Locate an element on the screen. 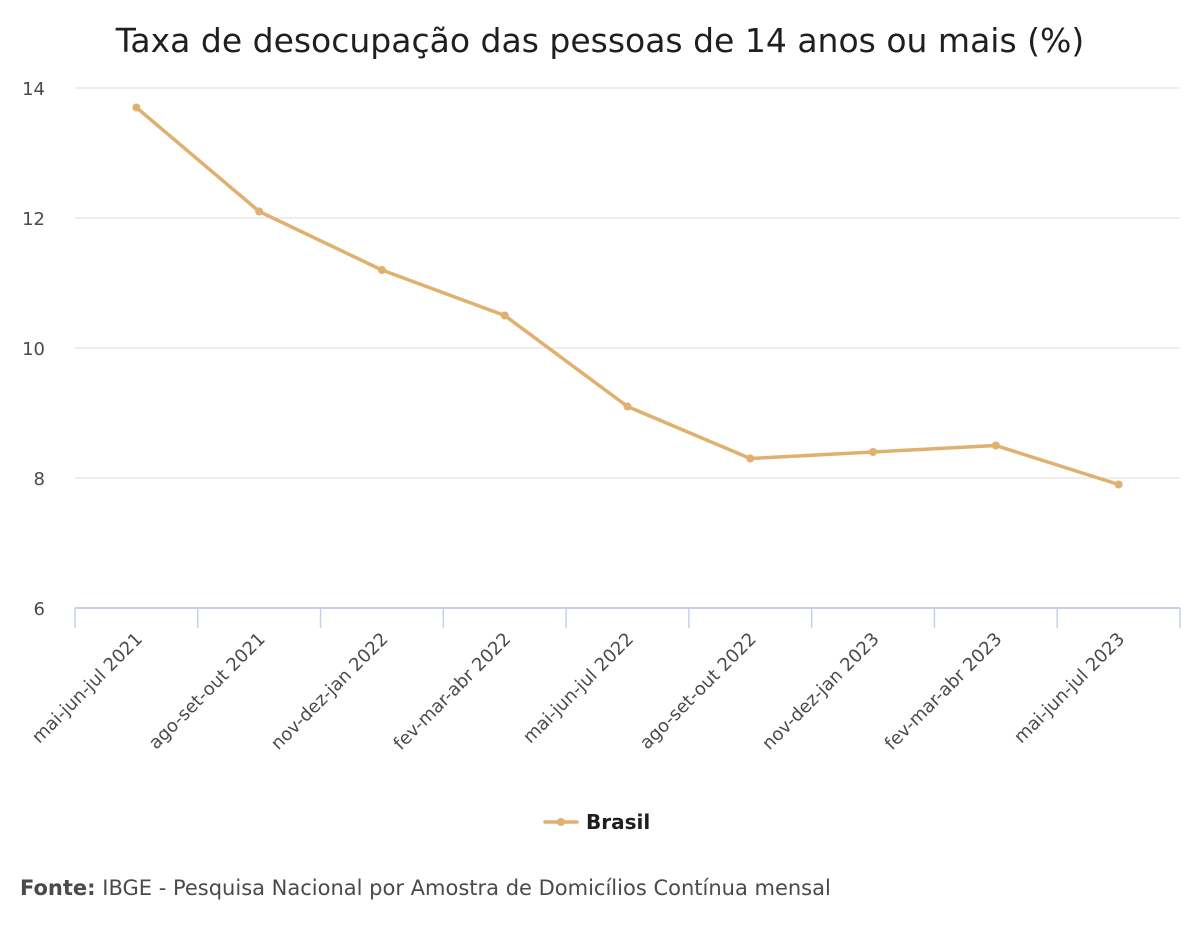  x-tick-label: fev-mar-abr 2022 is located at coordinates (453, 692).